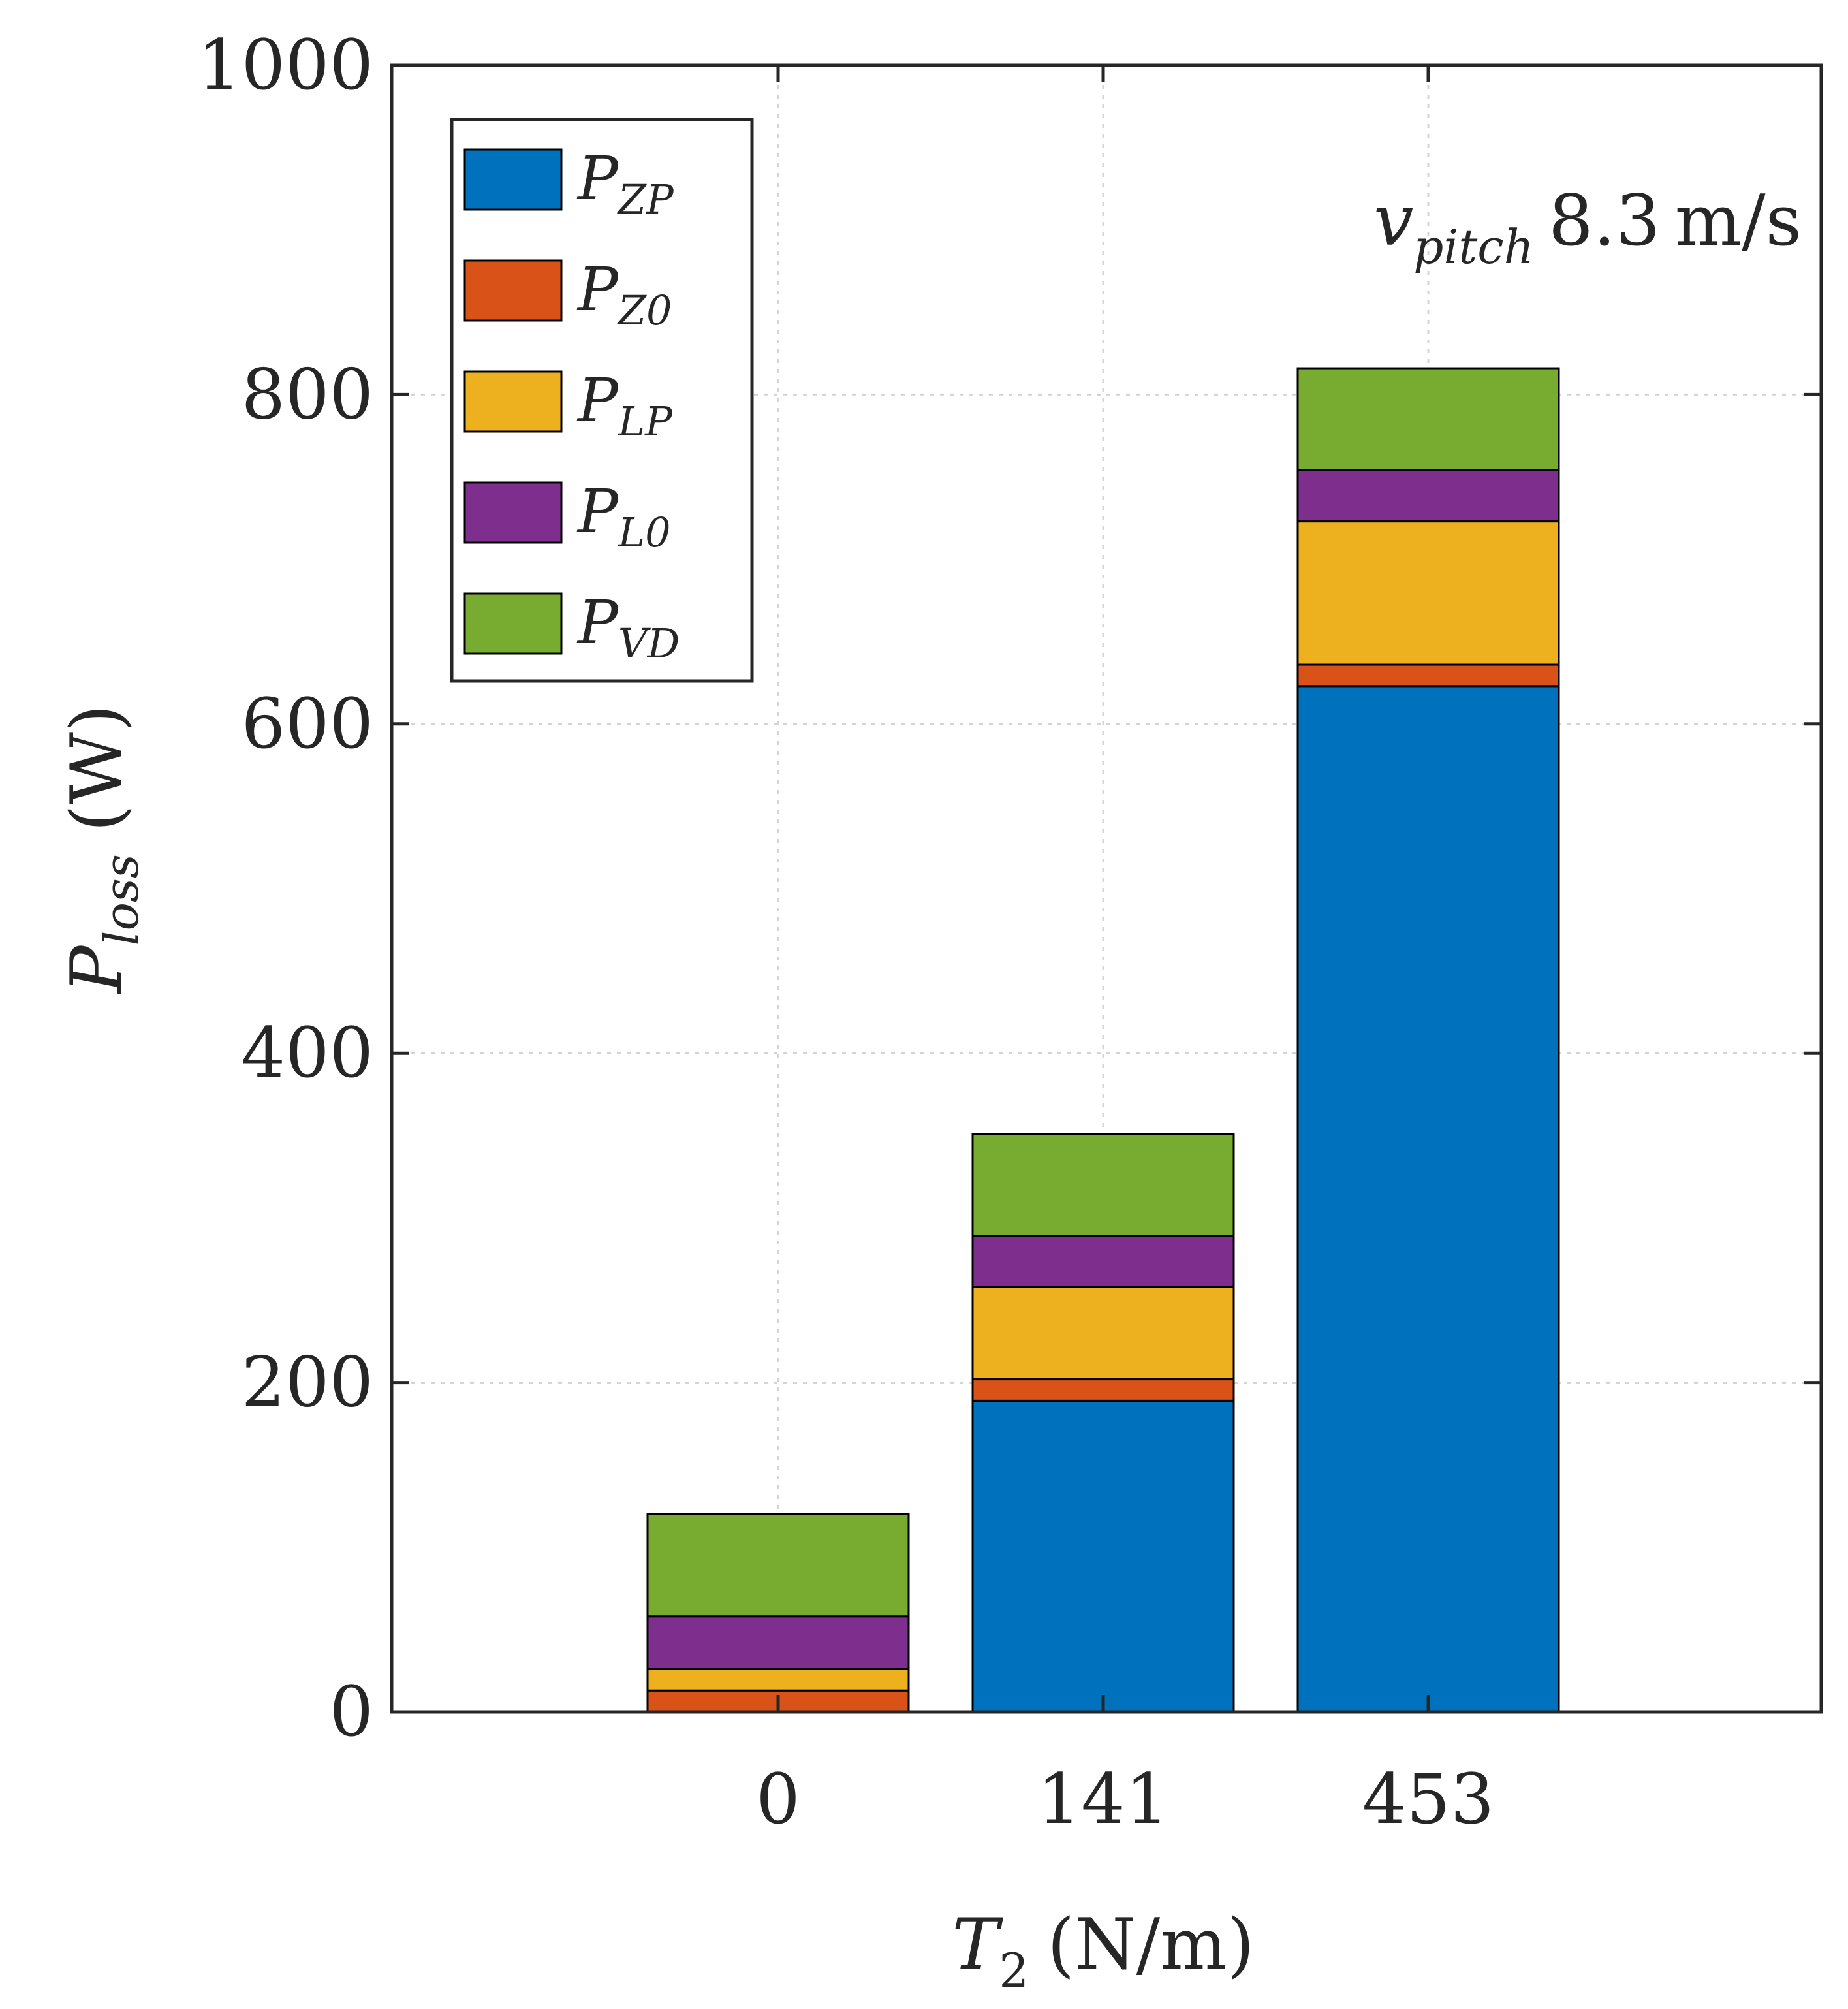 The image size is (1848, 2009). What do you see at coordinates (307, 1382) in the screenshot?
I see `y-tick-label: 200` at bounding box center [307, 1382].